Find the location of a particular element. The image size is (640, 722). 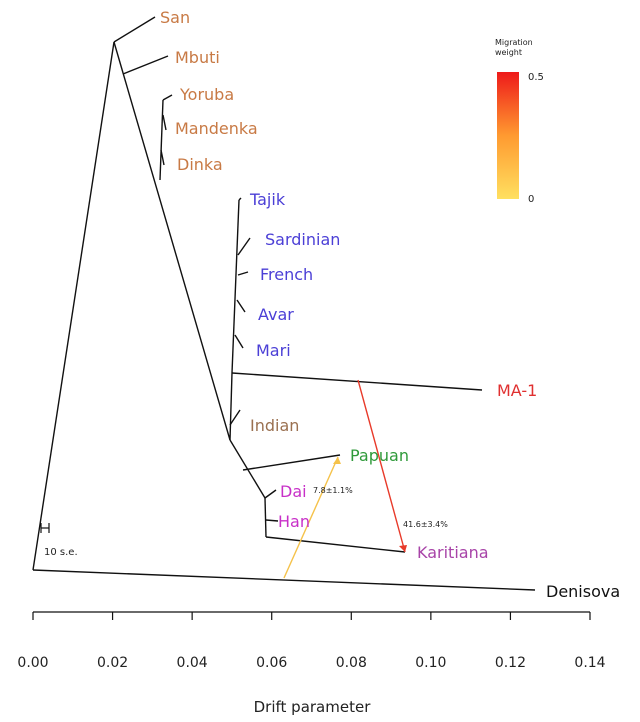

legend-title-line1: Migration is located at coordinates (514, 42).